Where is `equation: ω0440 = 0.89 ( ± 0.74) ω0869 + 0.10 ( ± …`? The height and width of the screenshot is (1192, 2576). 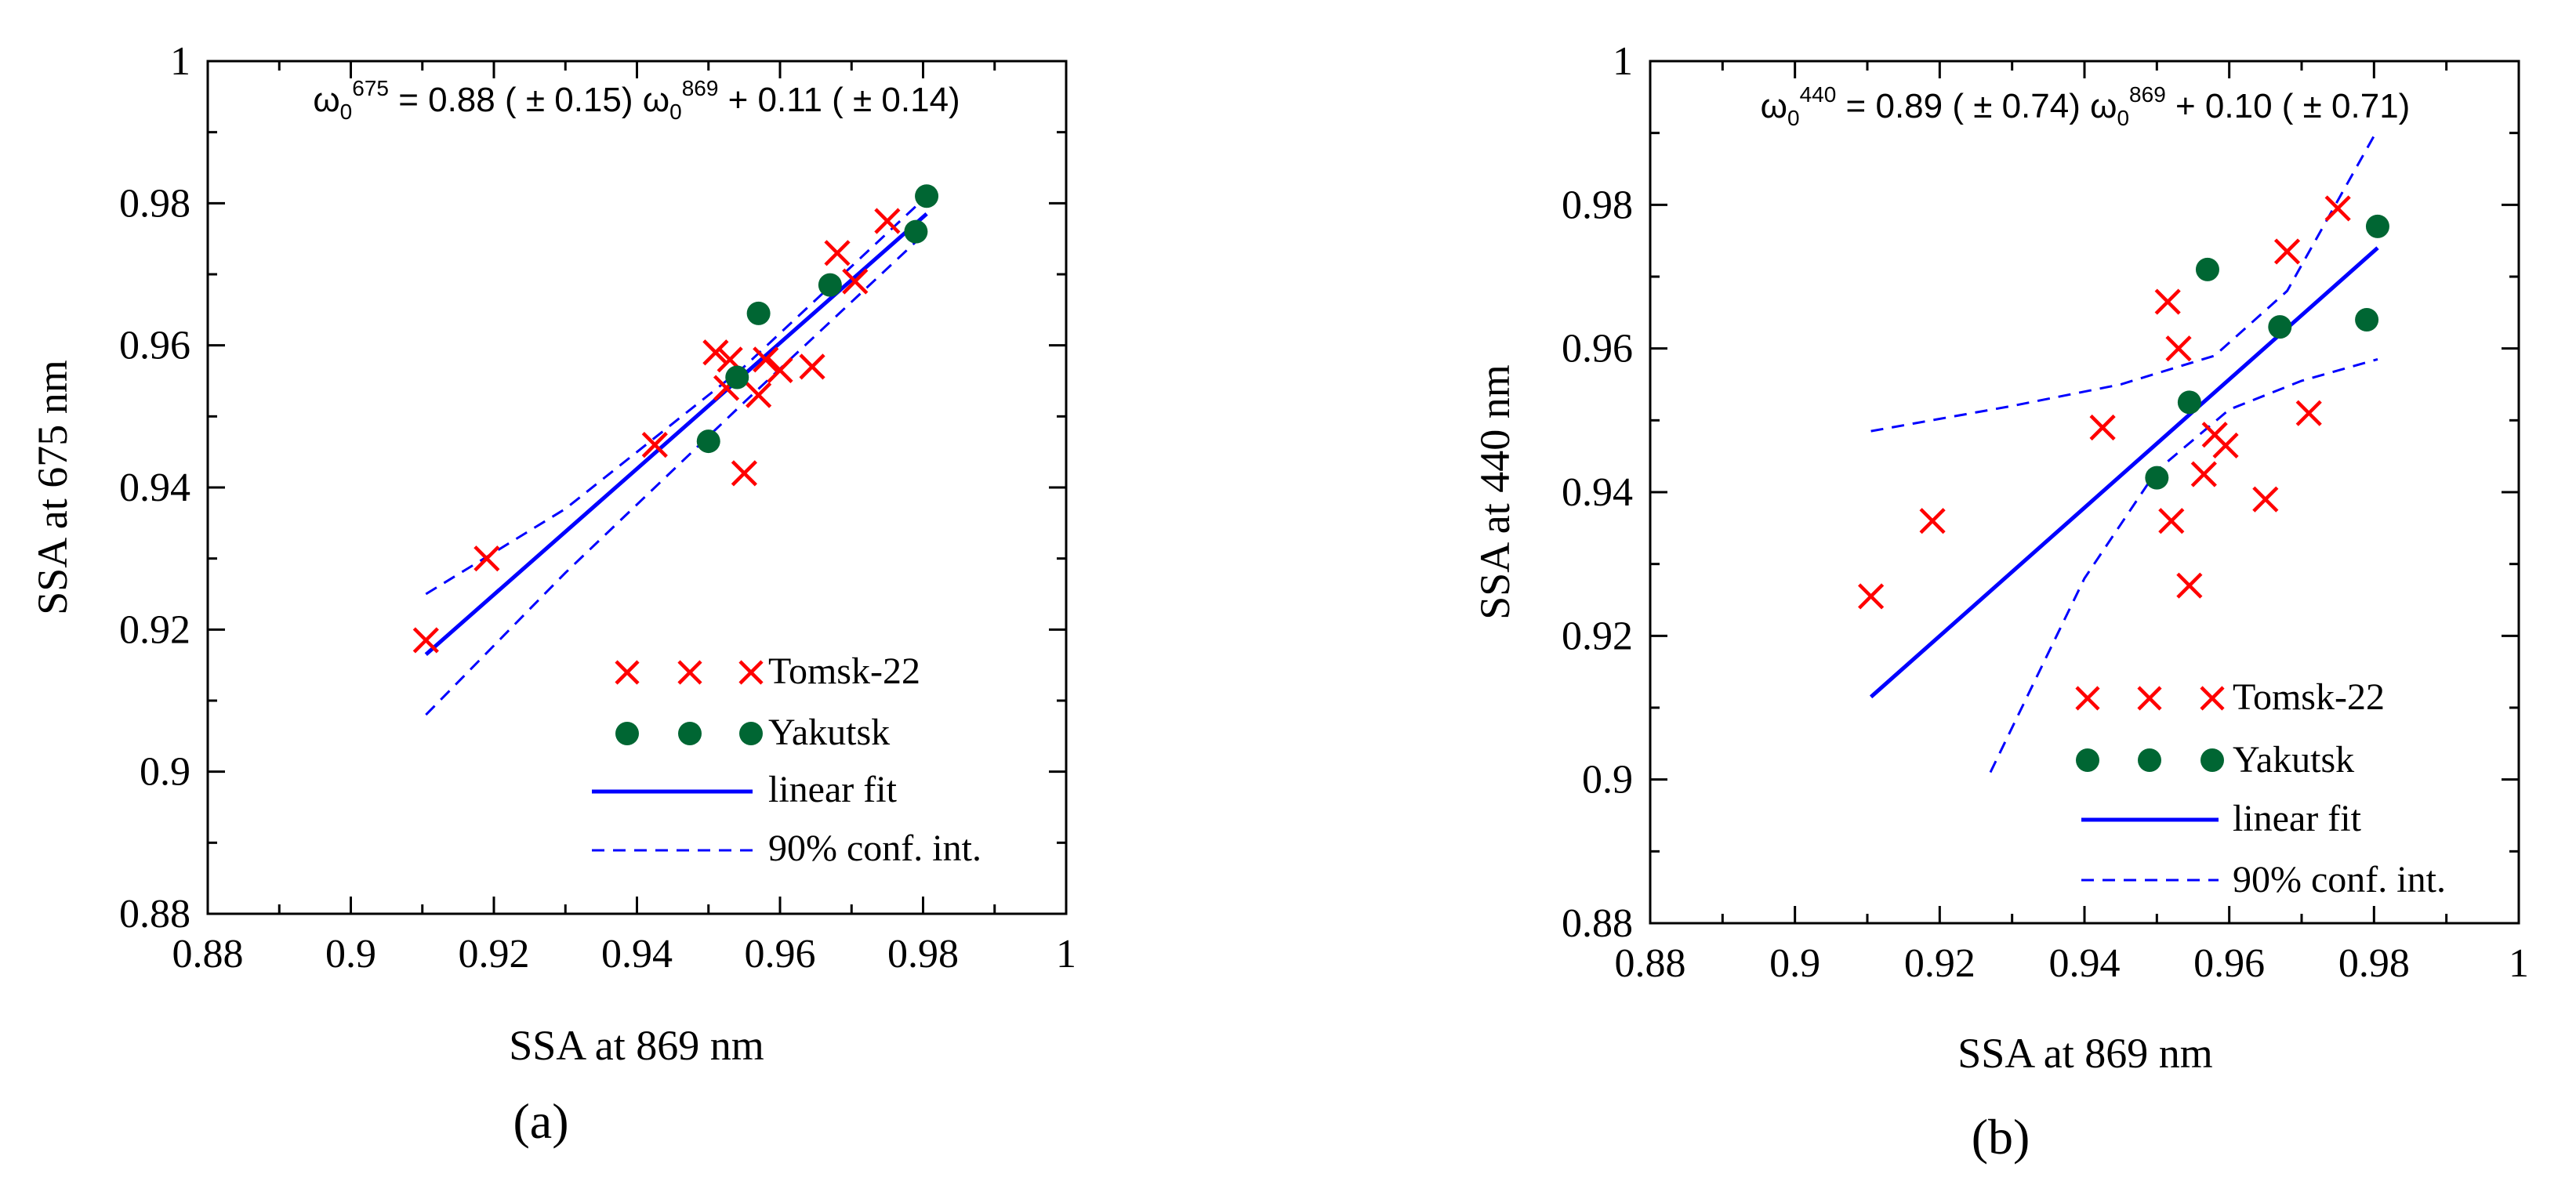
equation: ω0440 = 0.89 ( ± 0.74) ω0869 + 0.10 ( ± … is located at coordinates (2086, 106).